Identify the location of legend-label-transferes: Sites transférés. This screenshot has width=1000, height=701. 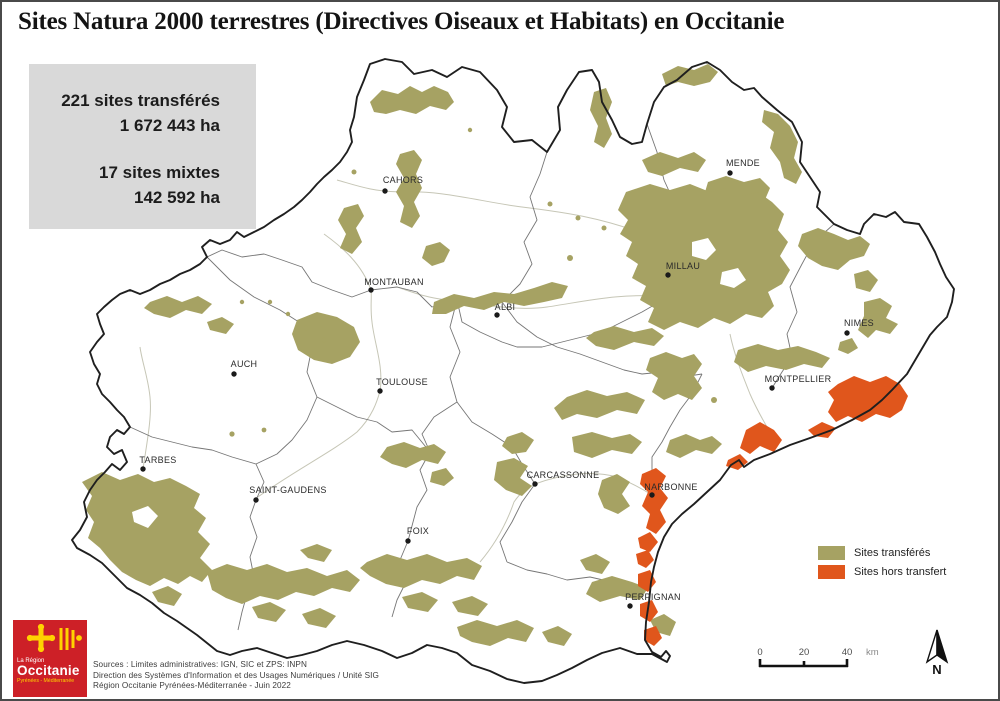
(892, 552).